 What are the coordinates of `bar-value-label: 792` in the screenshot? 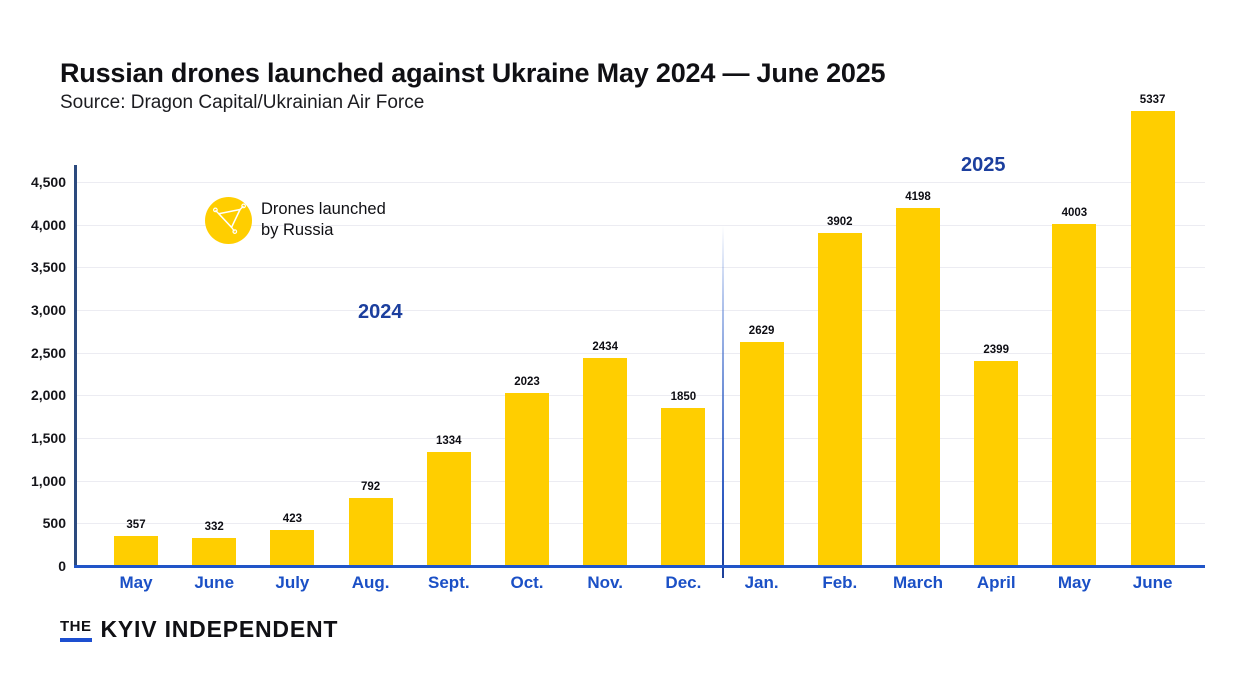 It's located at (371, 487).